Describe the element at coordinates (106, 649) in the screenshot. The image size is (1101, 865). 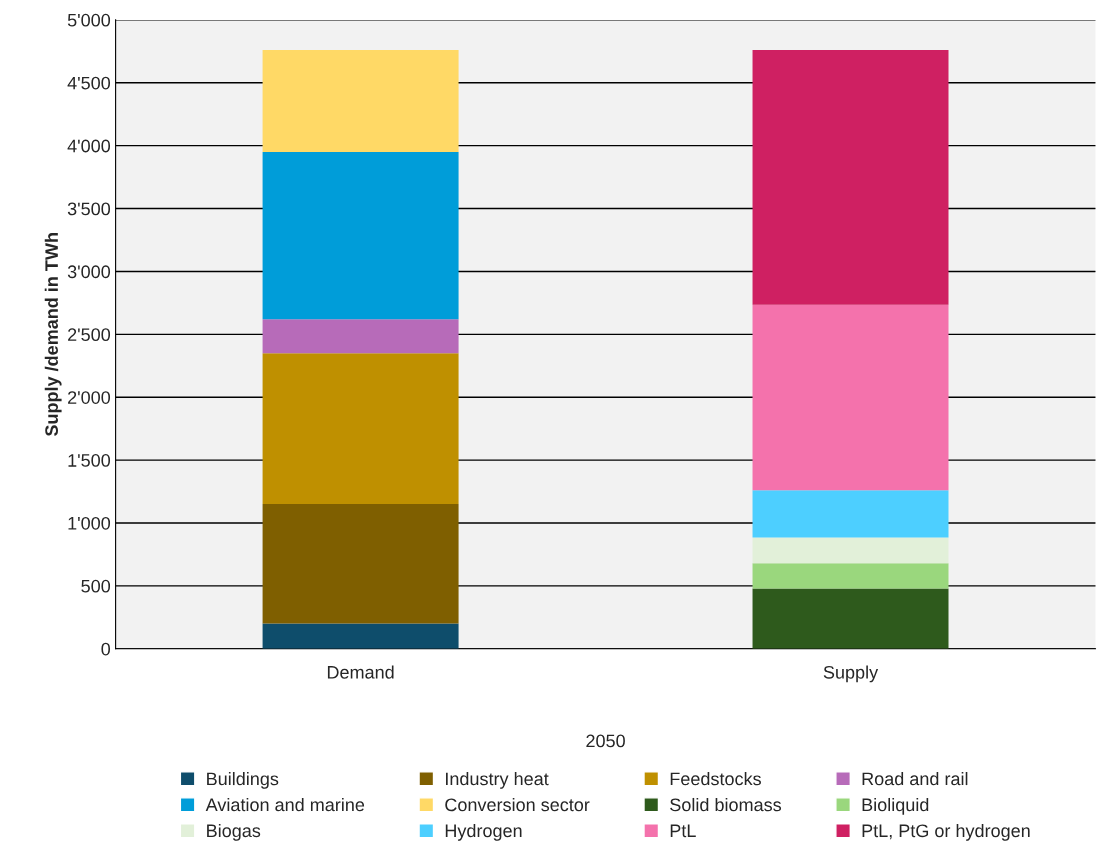
I see `y-tick-label: 0` at that location.